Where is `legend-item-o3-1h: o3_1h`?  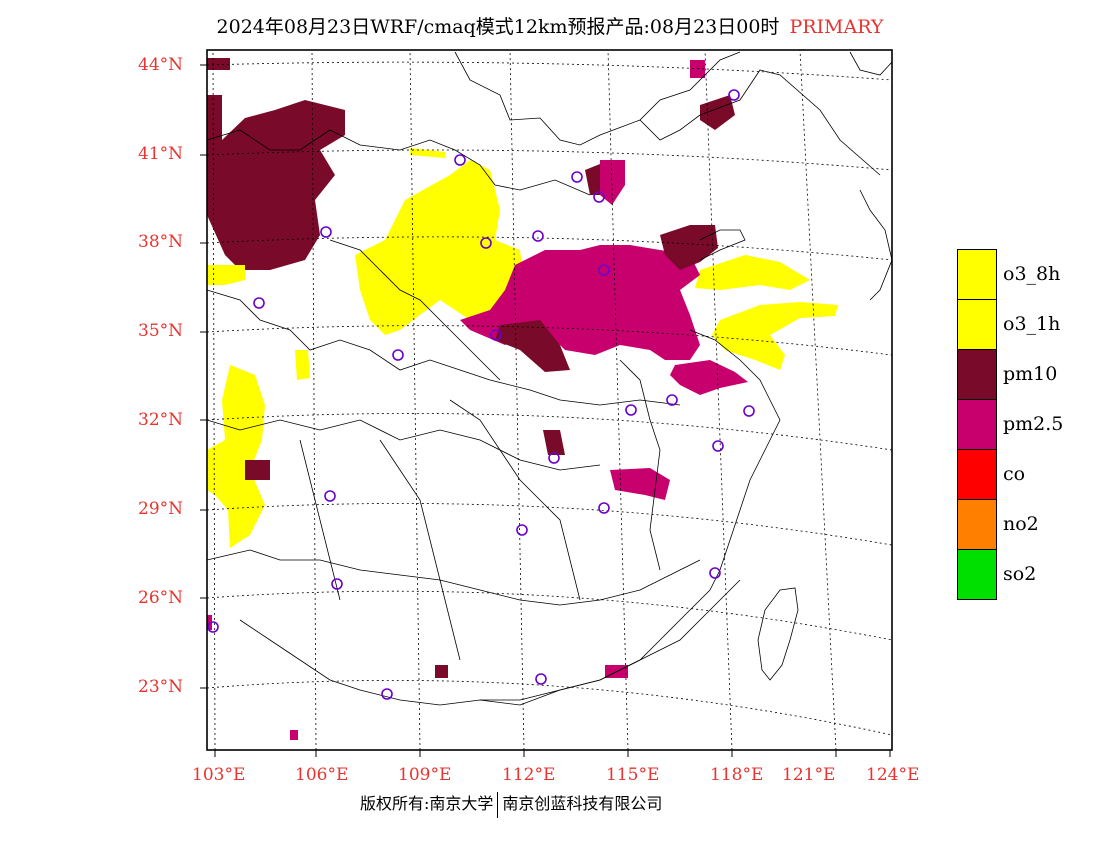
legend-item-o3-1h: o3_1h is located at coordinates (1028, 324).